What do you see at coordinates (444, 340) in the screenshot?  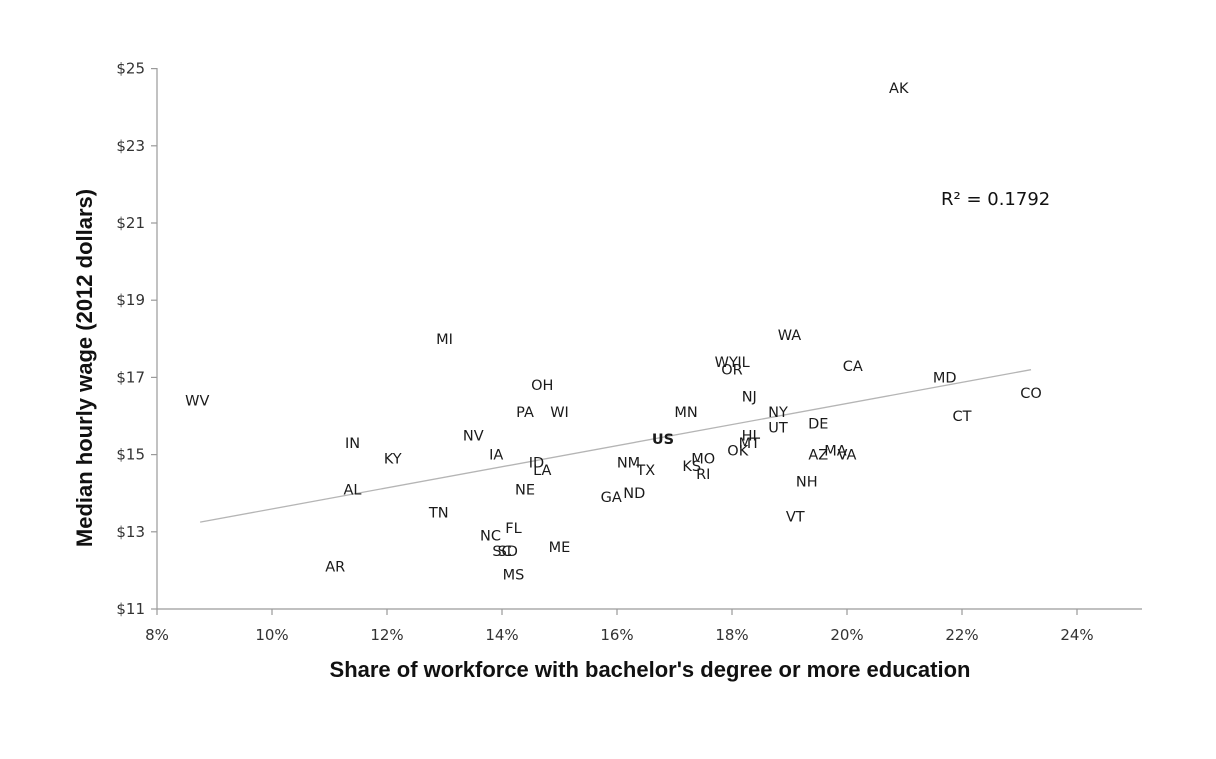 I see `data-point-mi: MI` at bounding box center [444, 340].